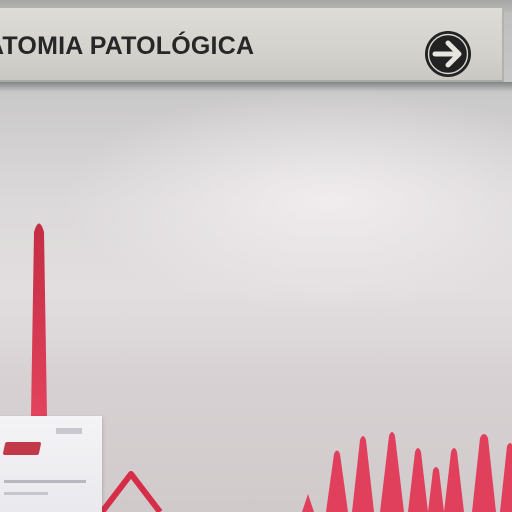 The width and height of the screenshot is (512, 512). What do you see at coordinates (22, 448) in the screenshot?
I see `notice-logo` at bounding box center [22, 448].